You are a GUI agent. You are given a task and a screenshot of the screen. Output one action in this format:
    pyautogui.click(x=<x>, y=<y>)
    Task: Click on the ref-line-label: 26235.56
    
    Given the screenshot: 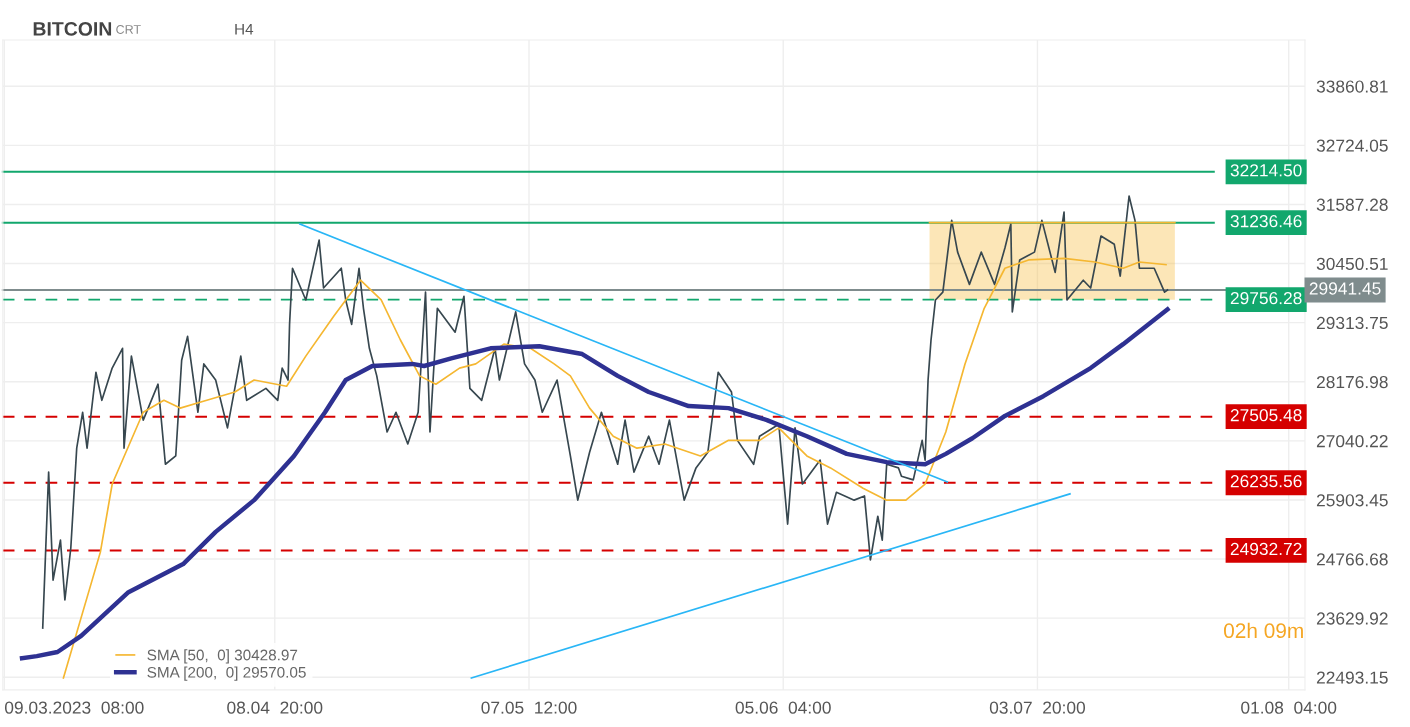 What is the action you would take?
    pyautogui.click(x=1266, y=481)
    